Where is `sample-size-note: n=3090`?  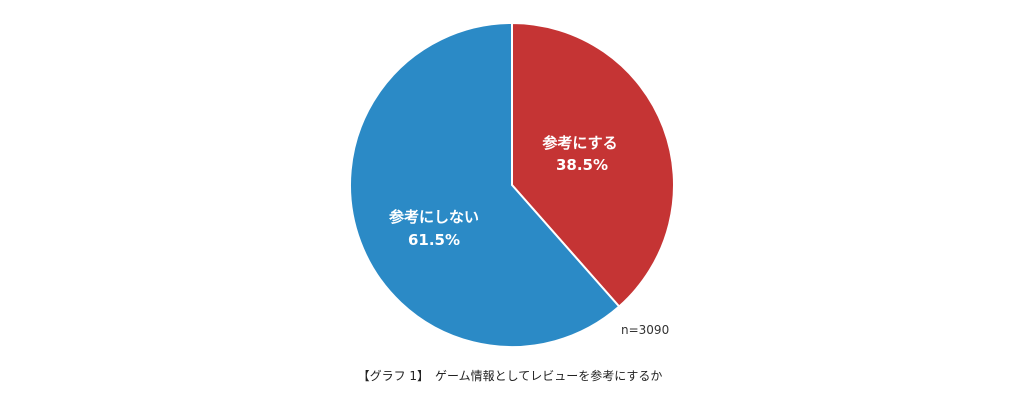
sample-size-note: n=3090 is located at coordinates (645, 330).